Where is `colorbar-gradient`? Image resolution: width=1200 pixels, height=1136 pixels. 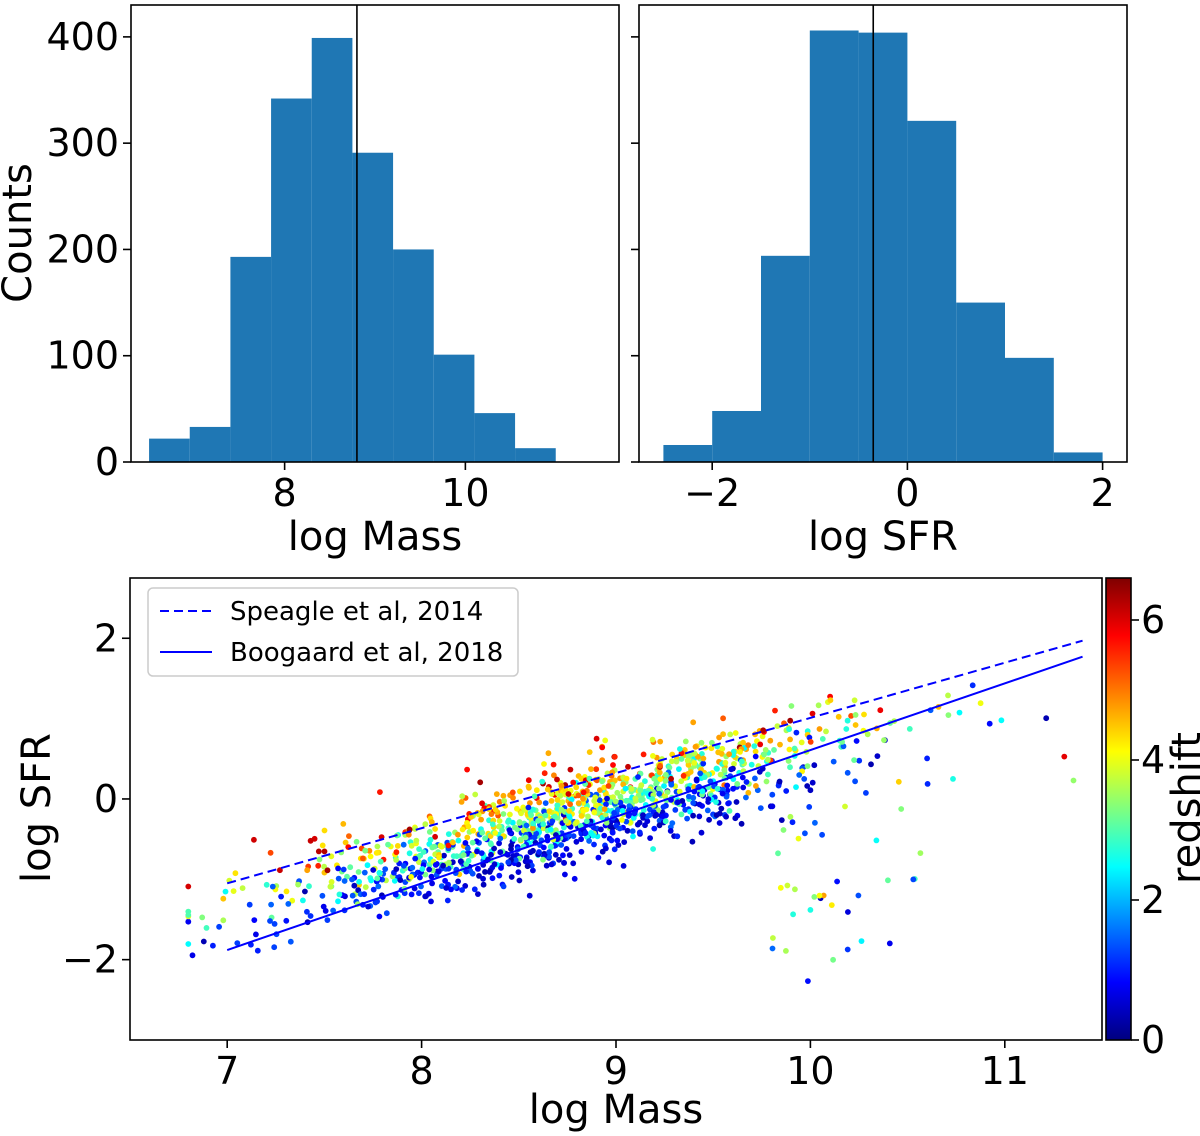 colorbar-gradient is located at coordinates (1118, 809).